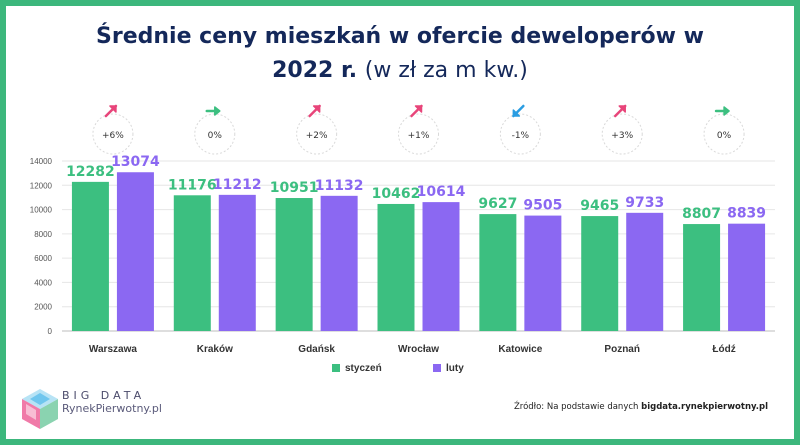 This screenshot has height=445, width=800. I want to click on y-tick-label: 4000, so click(43, 282).